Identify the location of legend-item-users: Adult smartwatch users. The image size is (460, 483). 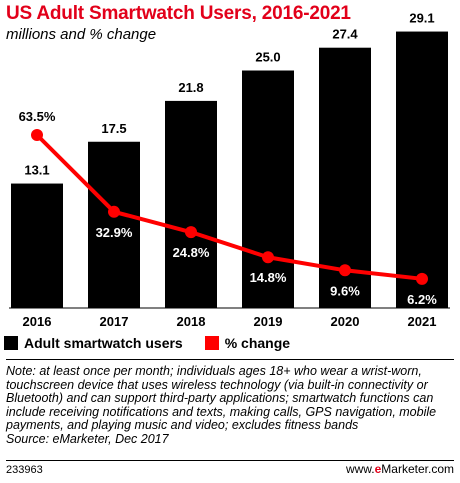
(93, 343).